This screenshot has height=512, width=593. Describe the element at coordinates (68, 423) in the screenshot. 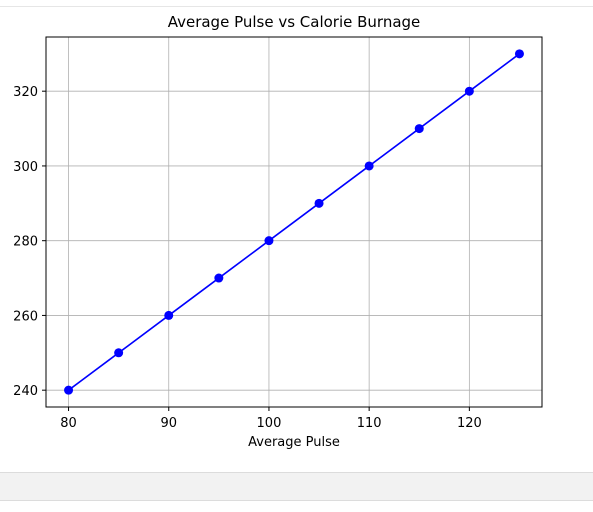

I see `x-tick-label: 80` at that location.